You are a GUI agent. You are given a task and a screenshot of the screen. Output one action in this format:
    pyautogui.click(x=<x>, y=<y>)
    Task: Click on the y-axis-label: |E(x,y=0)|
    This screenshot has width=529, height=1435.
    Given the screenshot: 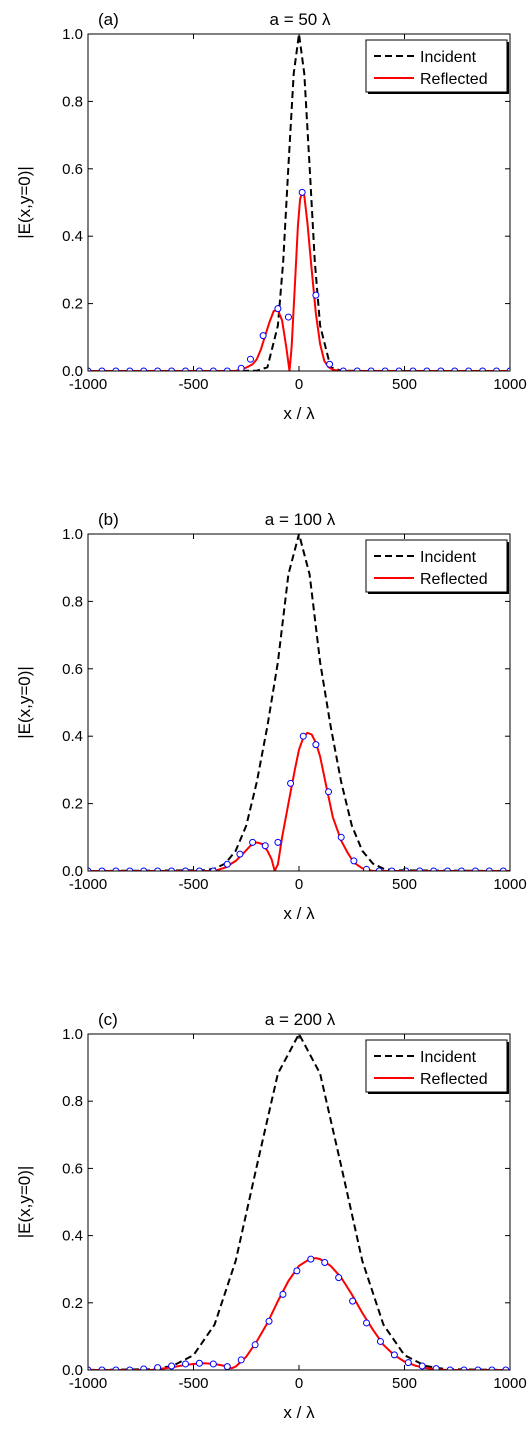 What is the action you would take?
    pyautogui.click(x=24, y=702)
    